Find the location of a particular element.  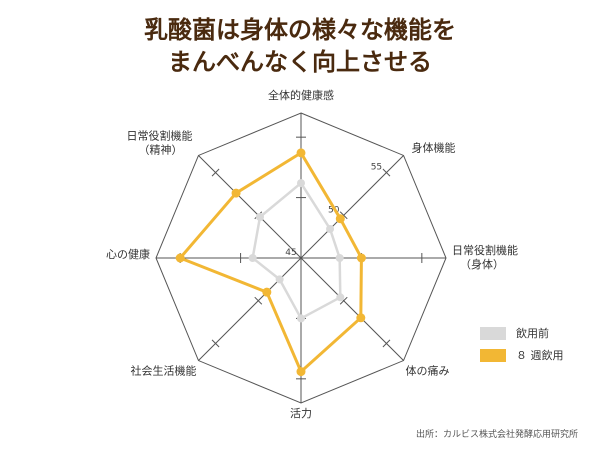

axis-label-line: 身体機能 is located at coordinates (434, 147).